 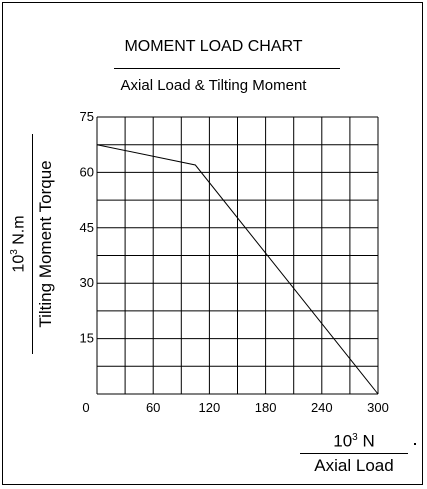 What do you see at coordinates (322, 407) in the screenshot?
I see `x-tick-label-4: 240` at bounding box center [322, 407].